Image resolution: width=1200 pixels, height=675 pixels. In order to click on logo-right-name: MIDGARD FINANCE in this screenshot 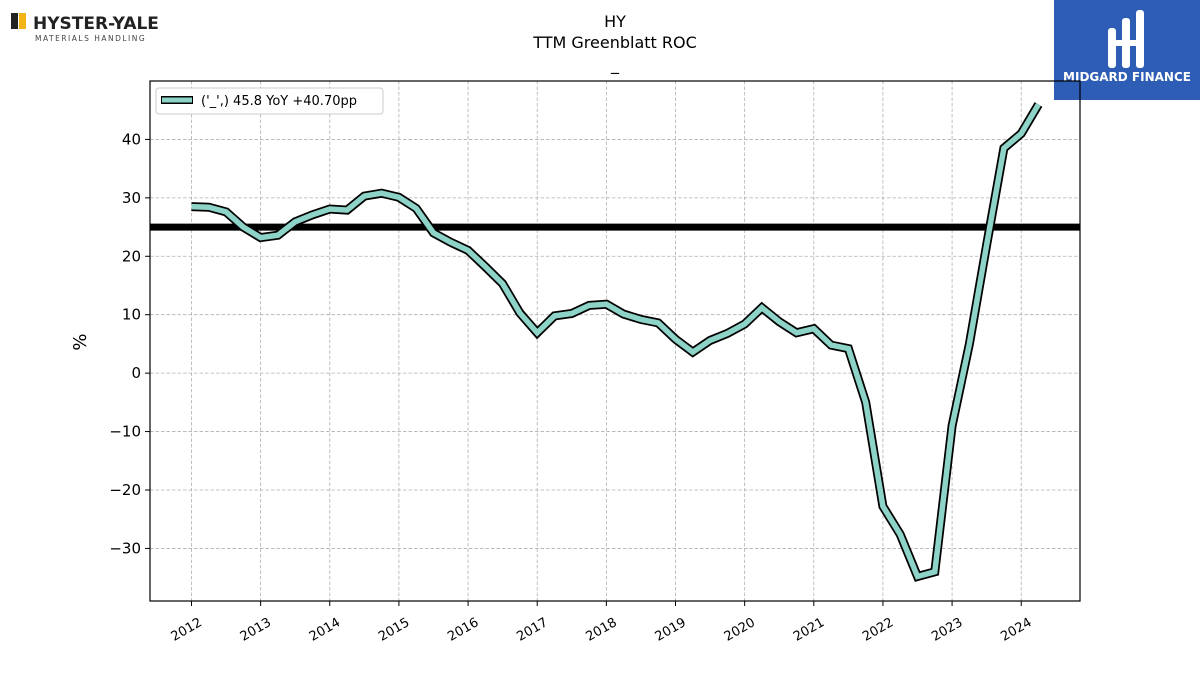, I will do `click(1127, 77)`.